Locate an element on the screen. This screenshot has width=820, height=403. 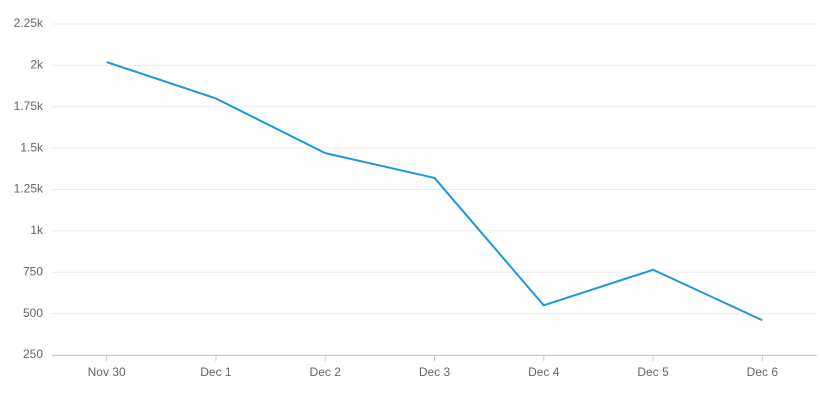
x-tick-label: Dec 3 is located at coordinates (435, 372).